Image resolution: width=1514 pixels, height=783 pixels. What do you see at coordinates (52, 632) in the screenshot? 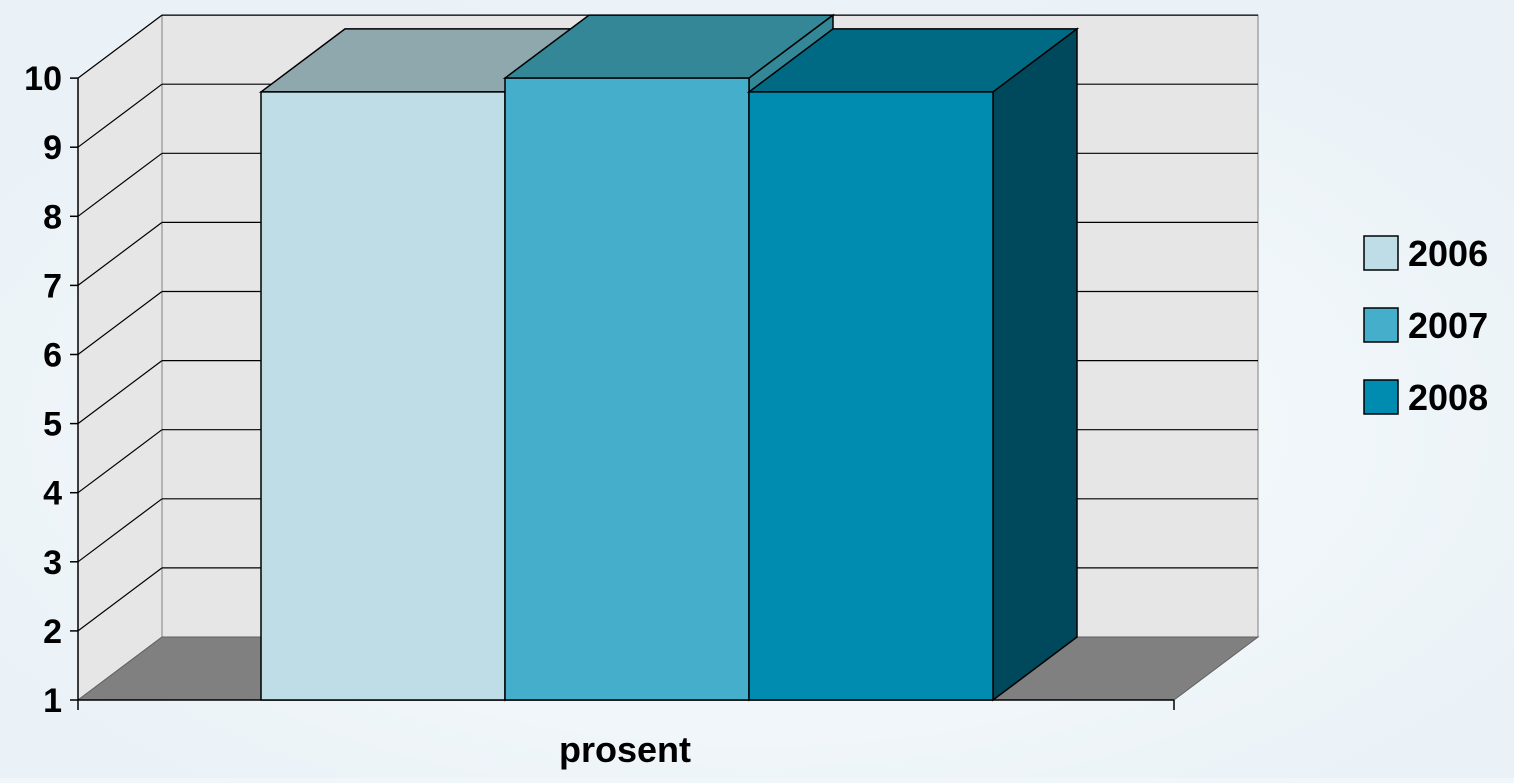
I see `y-tick-label: 2` at bounding box center [52, 632].